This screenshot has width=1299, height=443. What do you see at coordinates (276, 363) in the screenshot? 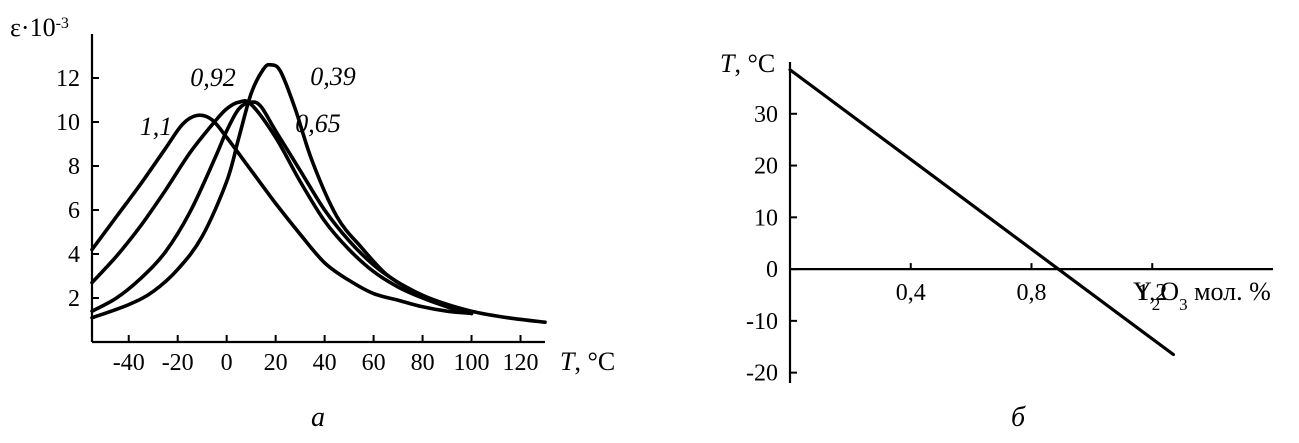
I see `panel-a-x-tick-label: 20` at bounding box center [276, 363].